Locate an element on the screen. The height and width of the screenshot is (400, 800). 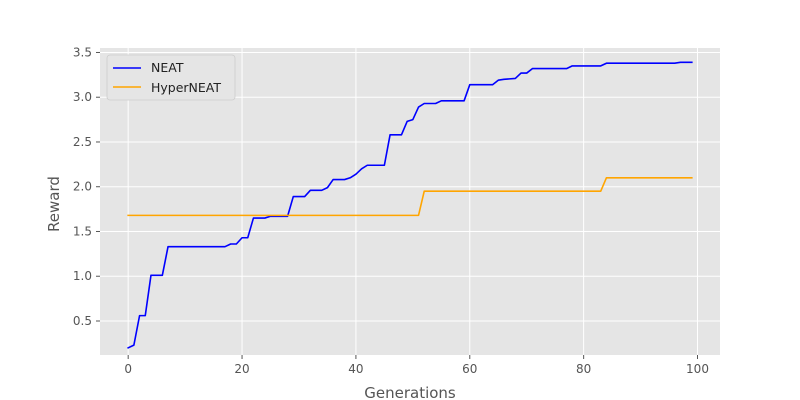
legend-label-neat: NEAT is located at coordinates (167, 67).